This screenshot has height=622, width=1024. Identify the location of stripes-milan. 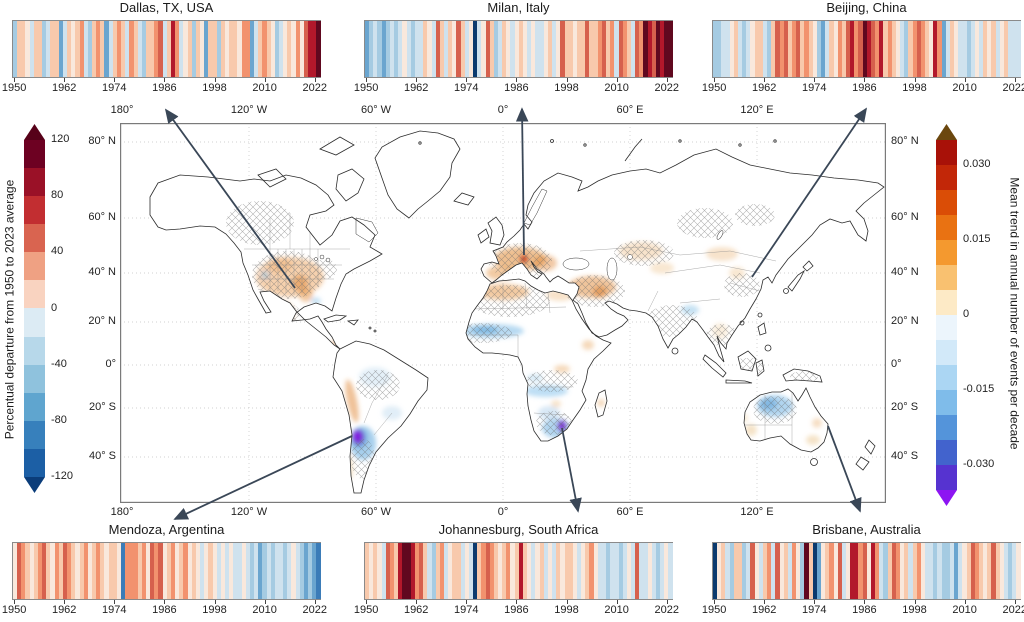
(518, 49).